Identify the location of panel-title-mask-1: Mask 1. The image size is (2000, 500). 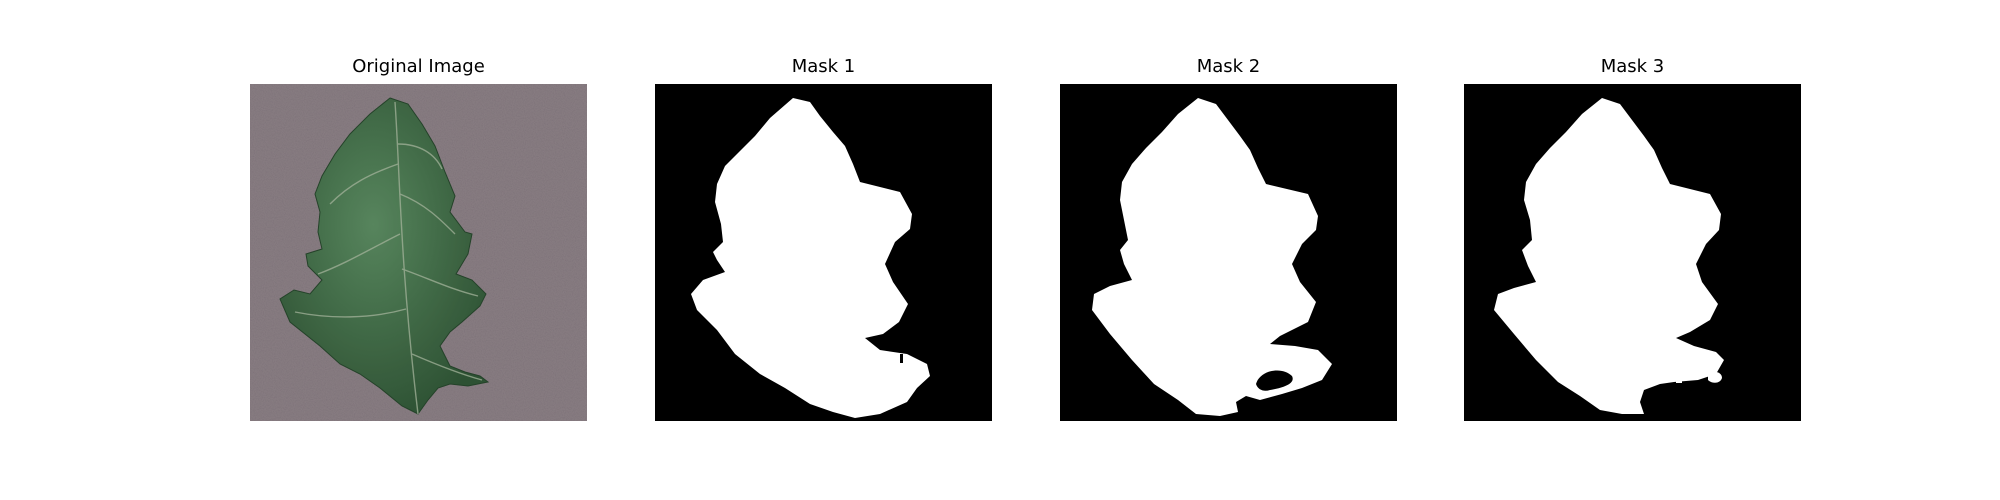
(823, 66).